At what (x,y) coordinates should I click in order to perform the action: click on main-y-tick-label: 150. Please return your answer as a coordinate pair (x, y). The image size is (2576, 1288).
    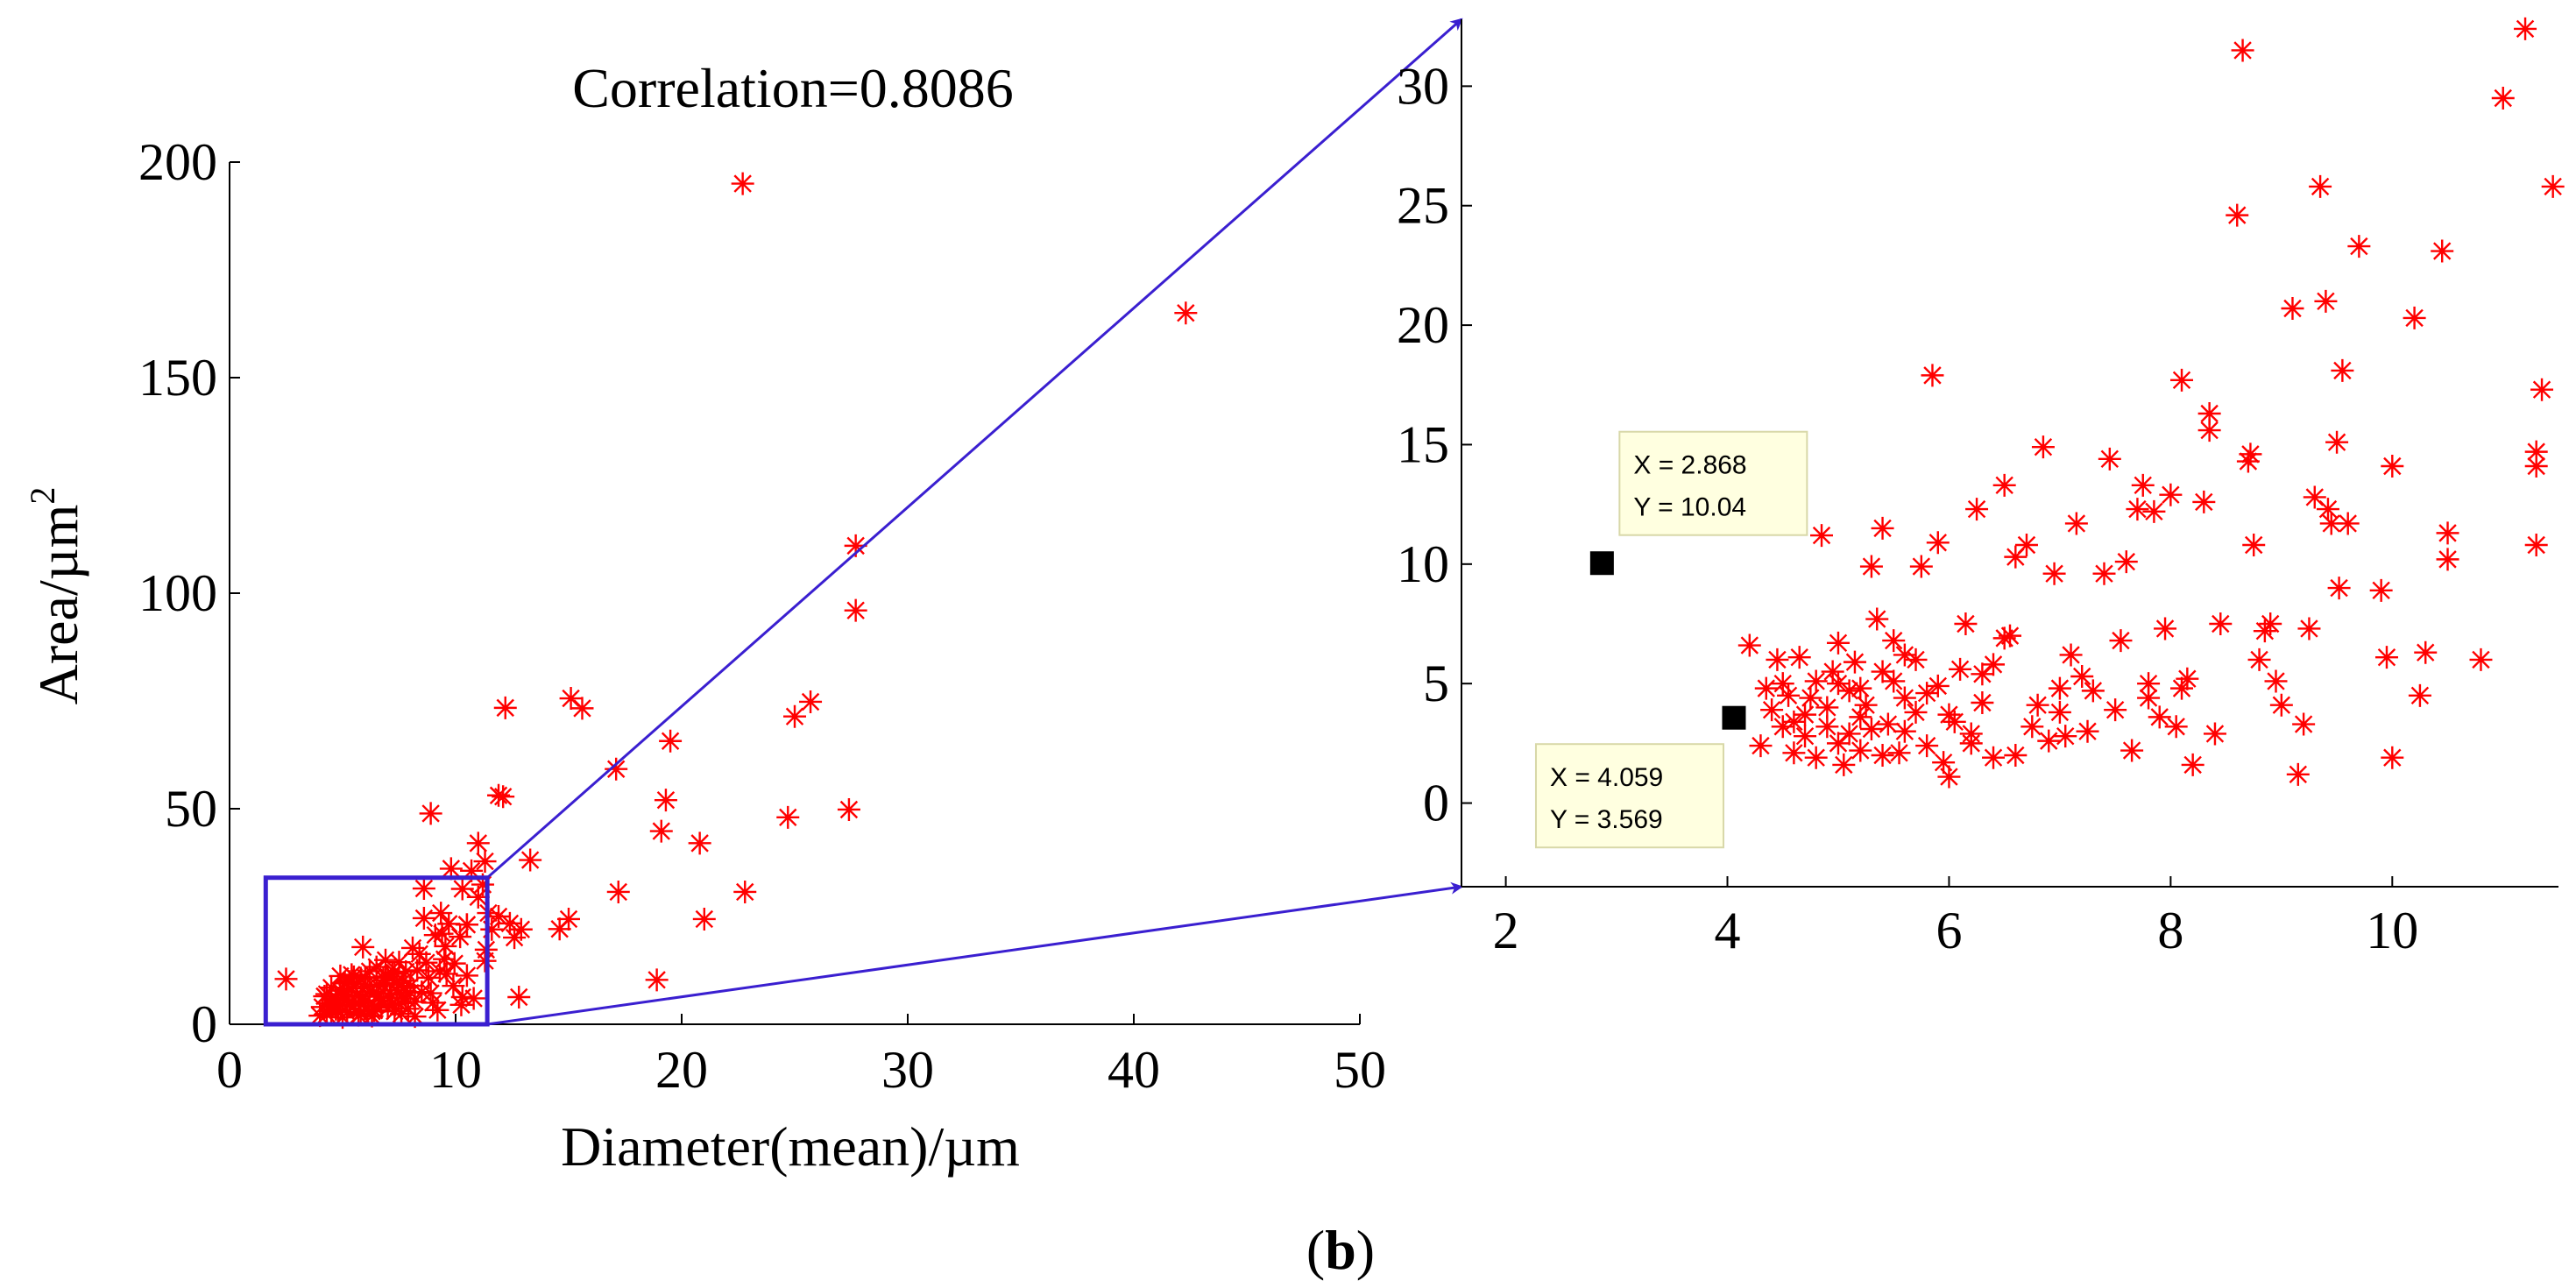
    Looking at the image, I should click on (177, 378).